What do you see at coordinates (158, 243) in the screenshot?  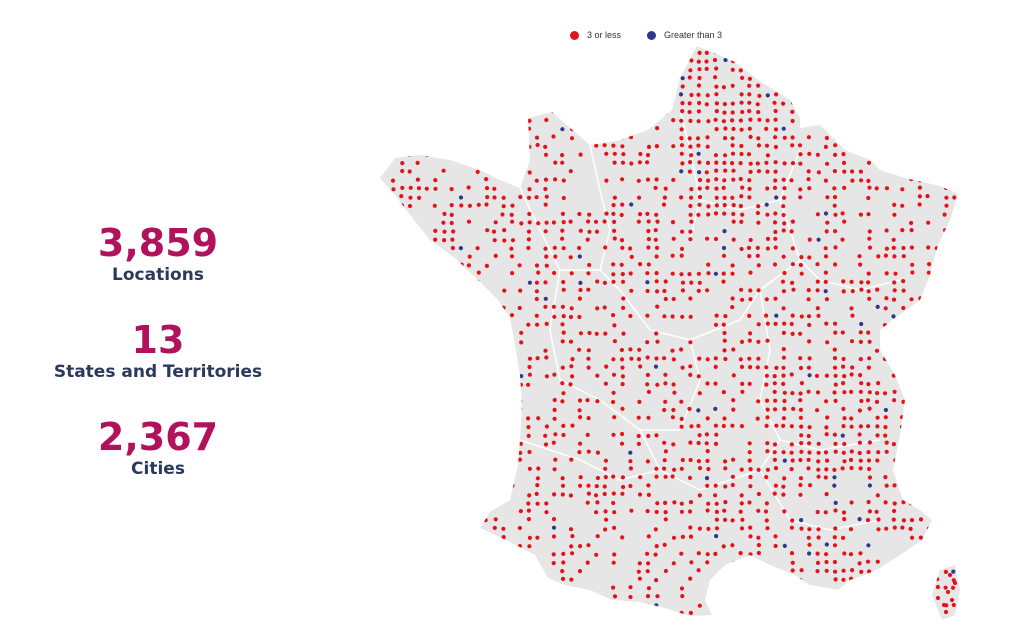 I see `stat-locations-value: 3,859` at bounding box center [158, 243].